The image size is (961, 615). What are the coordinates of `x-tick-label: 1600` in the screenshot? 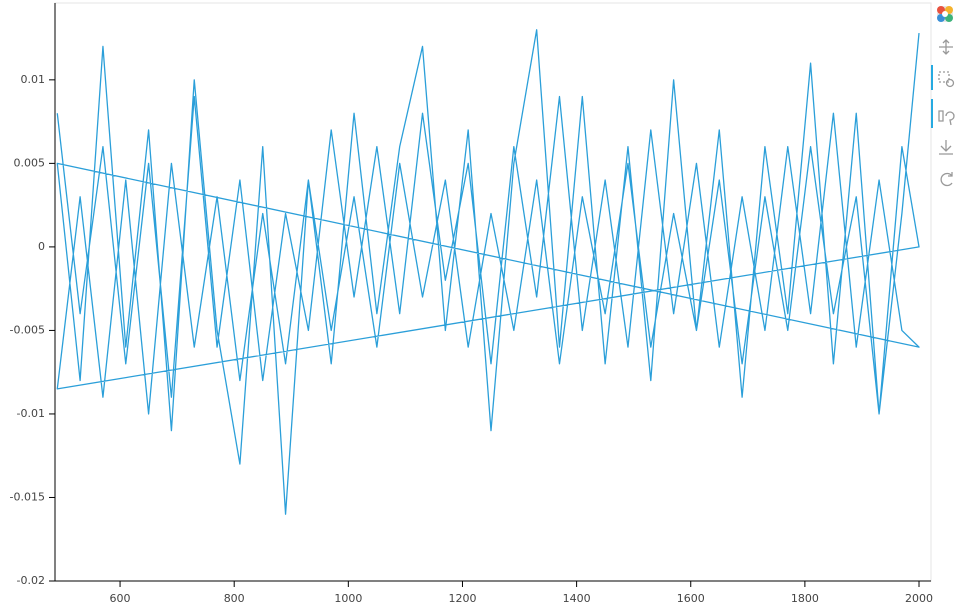 It's located at (691, 598).